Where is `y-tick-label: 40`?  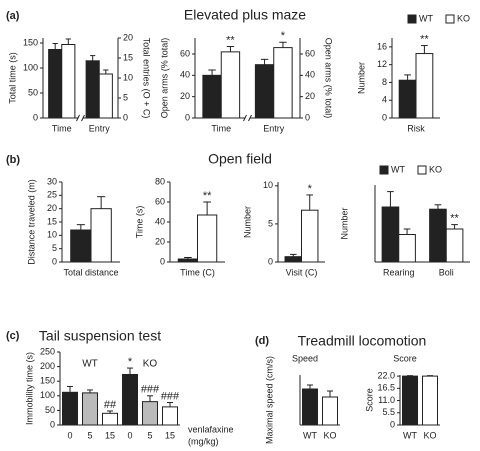
y-tick-label: 40 is located at coordinates (160, 221).